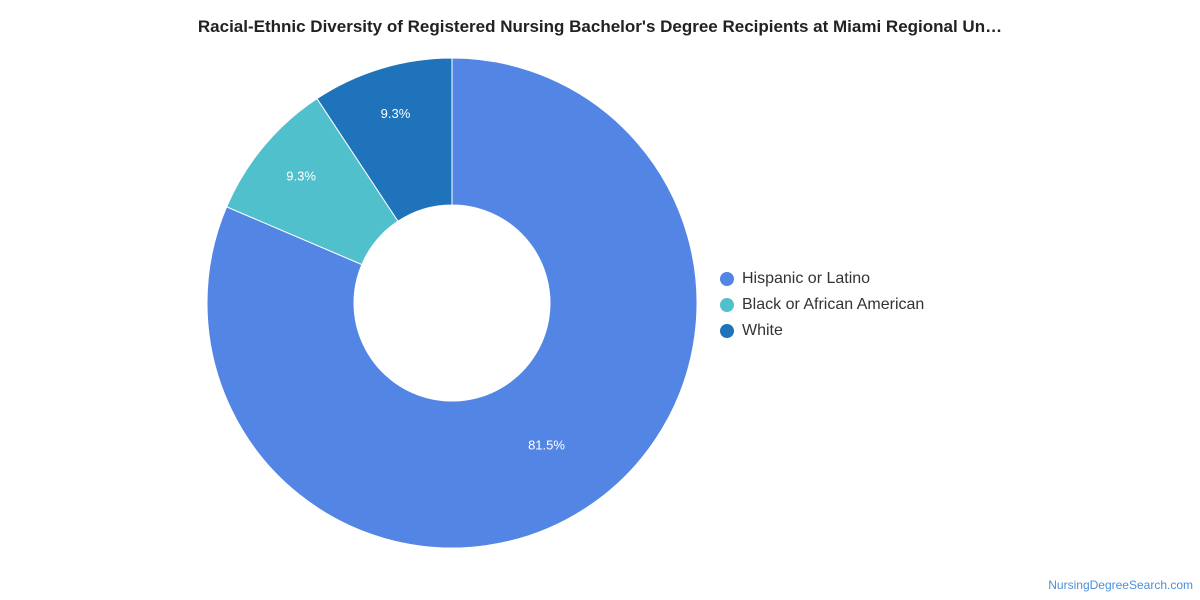  I want to click on legend-item-black-or-african-american: Black or African American, so click(822, 305).